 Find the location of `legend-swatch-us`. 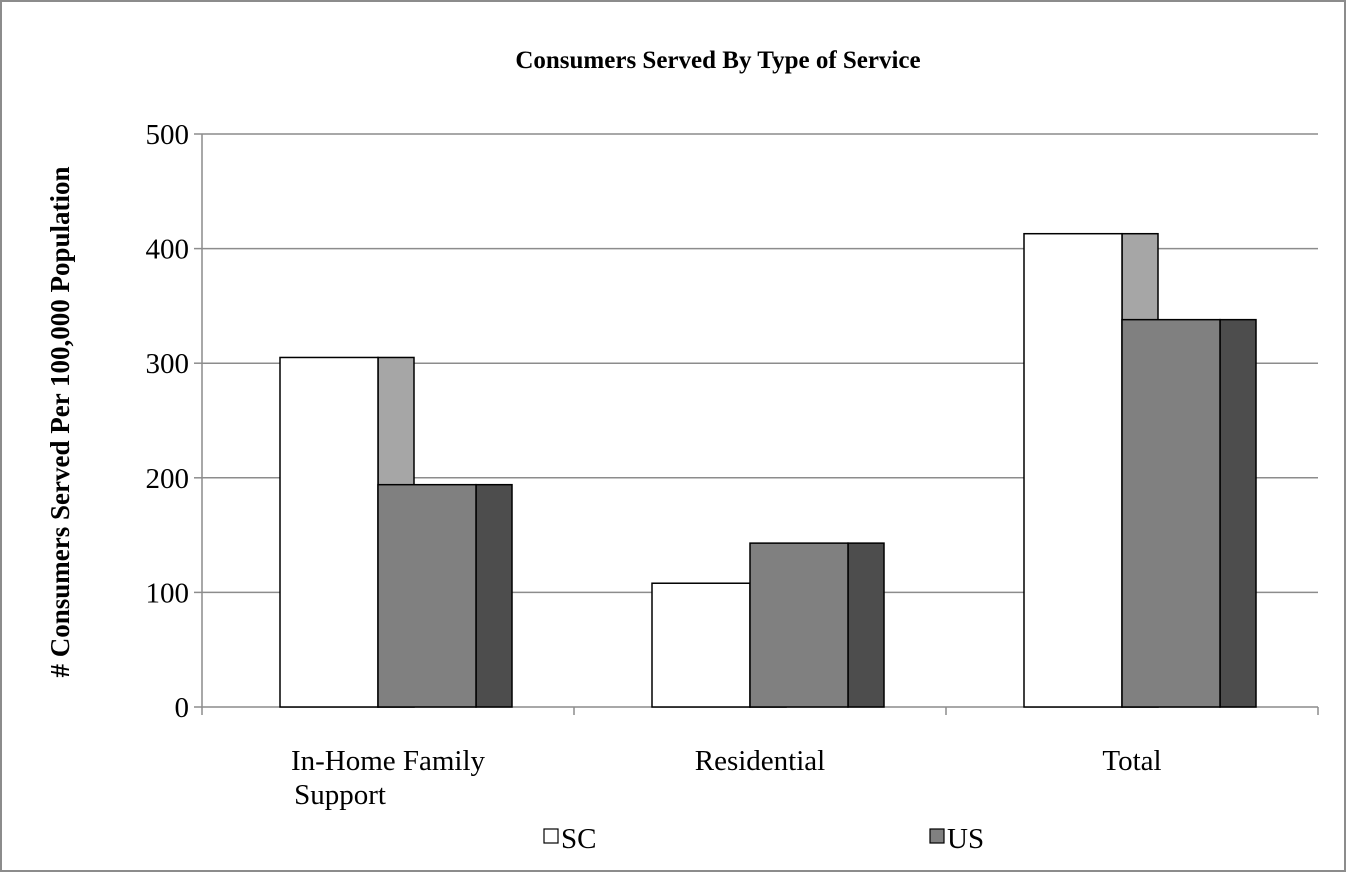

legend-swatch-us is located at coordinates (937, 836).